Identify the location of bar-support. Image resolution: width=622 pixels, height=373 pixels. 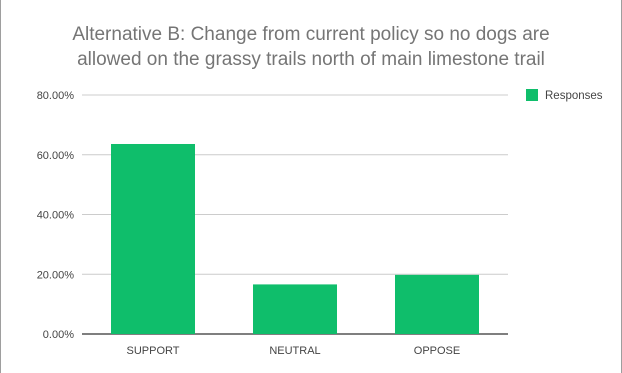
(153, 238).